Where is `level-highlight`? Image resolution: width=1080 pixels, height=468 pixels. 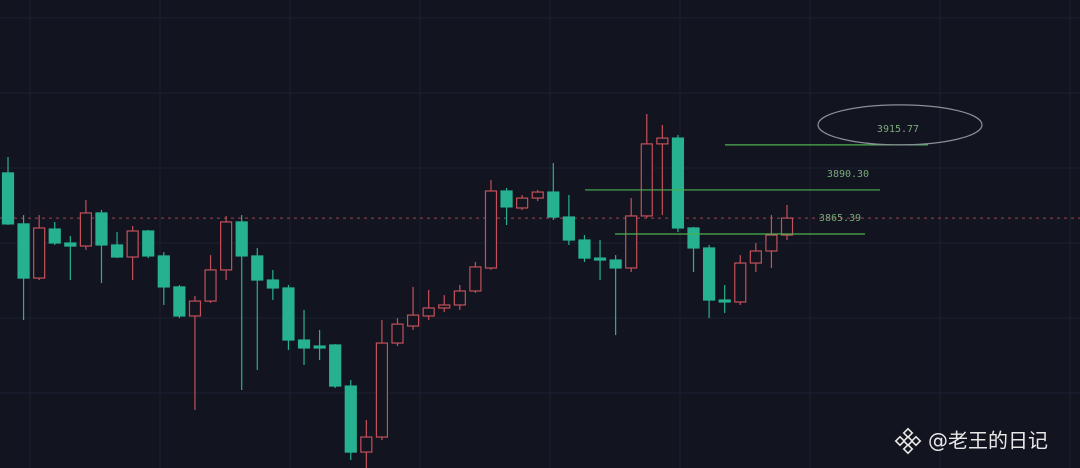 level-highlight is located at coordinates (900, 125).